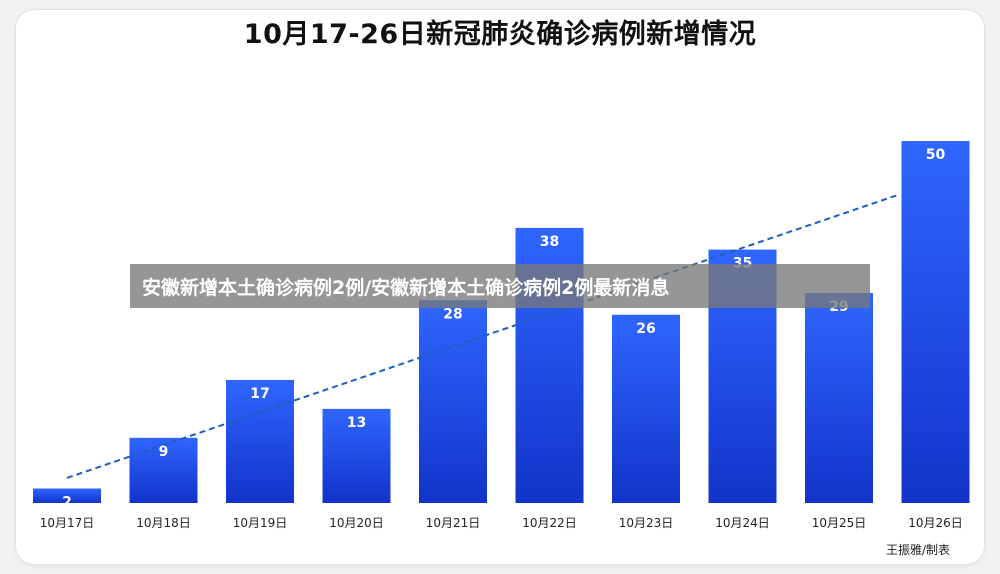  I want to click on data-label-4: 13, so click(356, 423).